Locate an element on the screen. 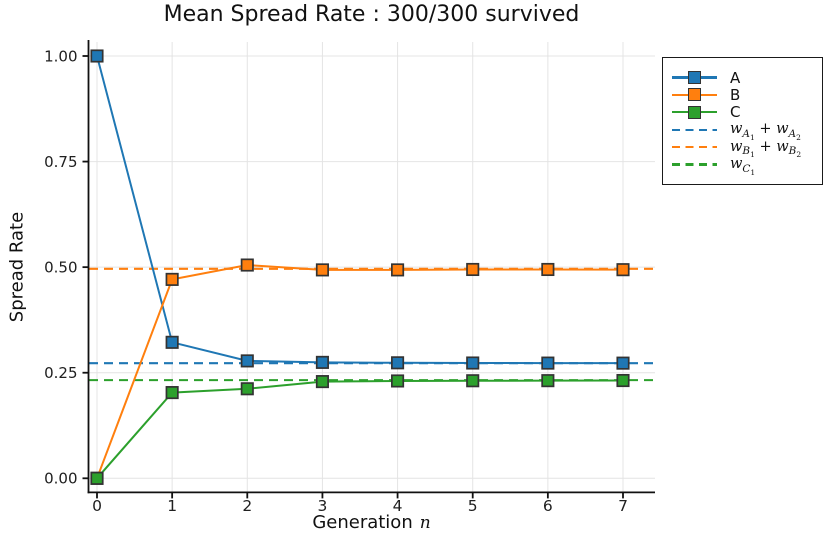 The width and height of the screenshot is (830, 554). y-tick-label: 0.00 is located at coordinates (60, 479).